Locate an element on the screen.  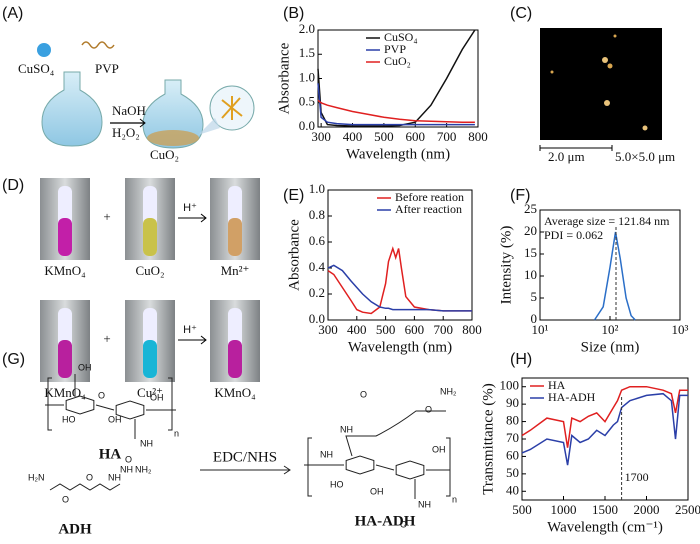
y-tick-label: 0.2 is located at coordinates (317, 292).